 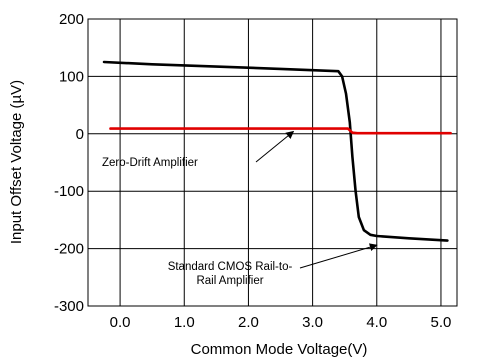 I want to click on x-tick-label: 0.0, so click(x=120, y=322).